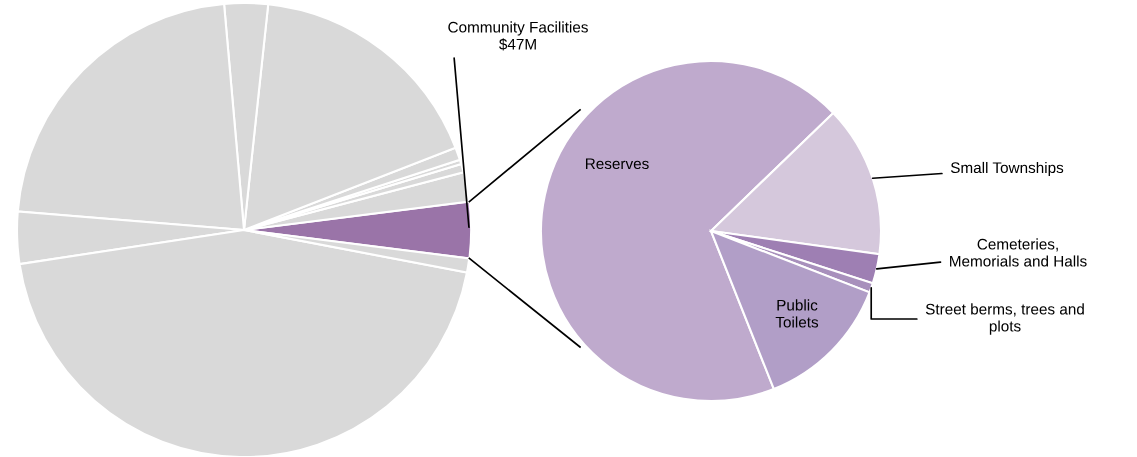 The width and height of the screenshot is (1137, 457). I want to click on slice-label: Cemeteries, Memorials and Halls, so click(1018, 252).